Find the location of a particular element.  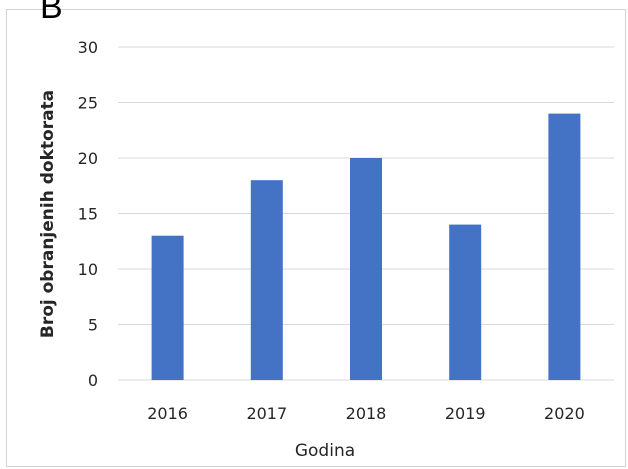

y-tick-label: 0 is located at coordinates (93, 380).